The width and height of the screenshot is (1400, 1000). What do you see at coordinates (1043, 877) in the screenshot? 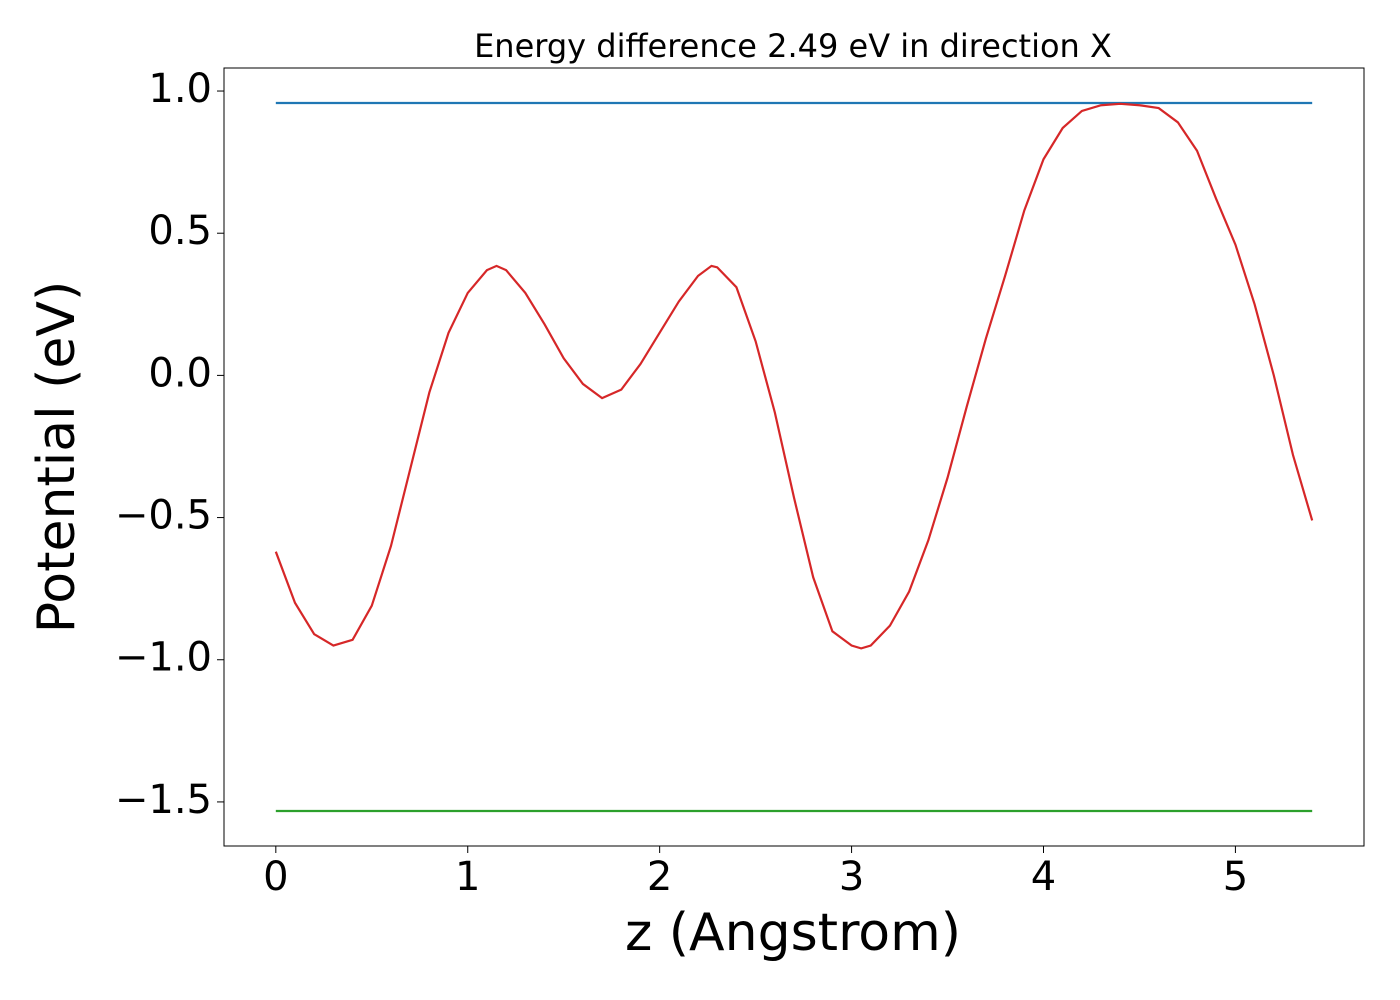
I see `x-tick-label: 4` at bounding box center [1043, 877].